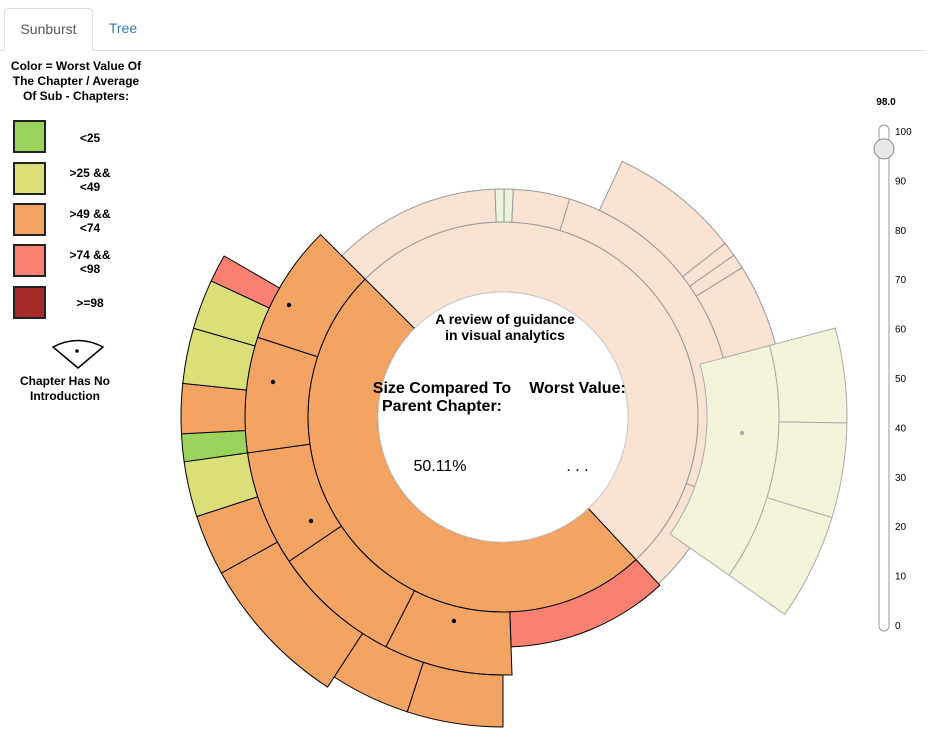  What do you see at coordinates (29, 219) in the screenshot?
I see `legend-swatch-orange` at bounding box center [29, 219].